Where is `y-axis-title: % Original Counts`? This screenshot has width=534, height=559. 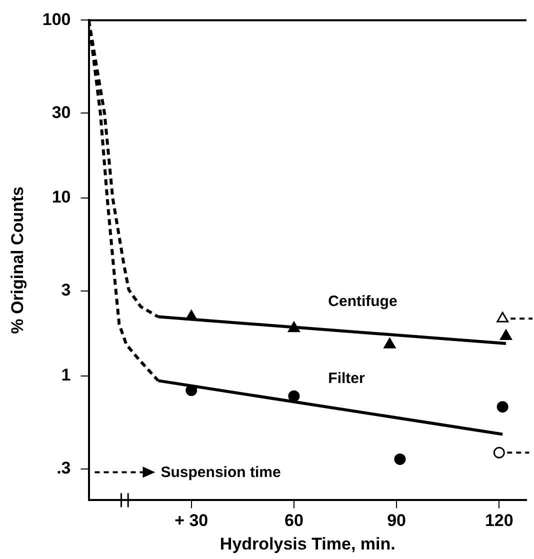
y-axis-title: % Original Counts is located at coordinates (17, 260).